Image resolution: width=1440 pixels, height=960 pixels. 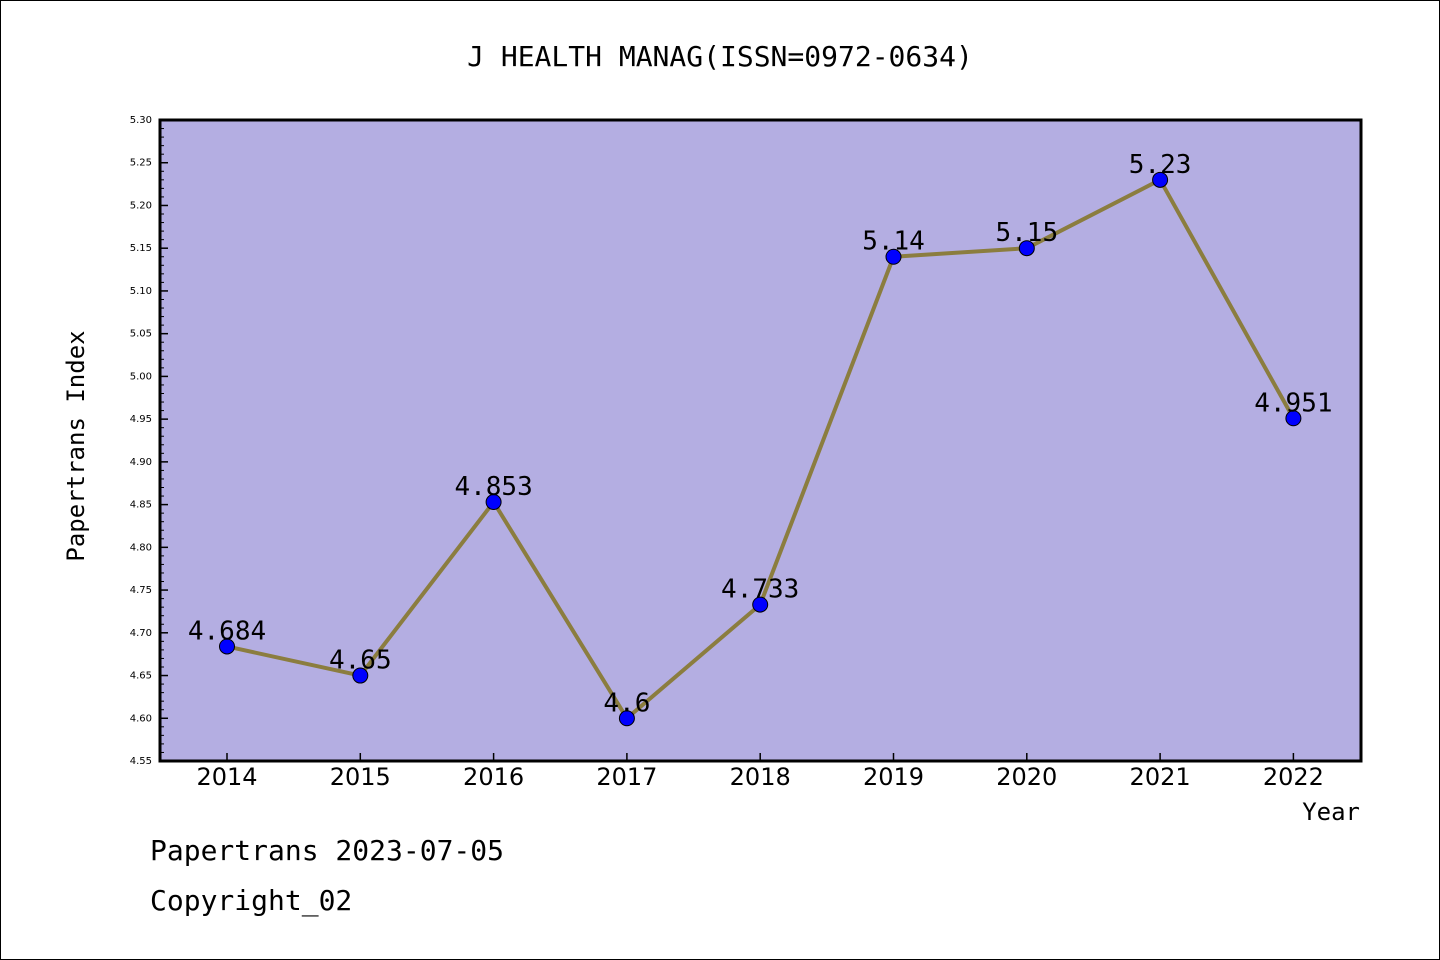 I want to click on y-tick-label: 5.20, so click(x=141, y=205).